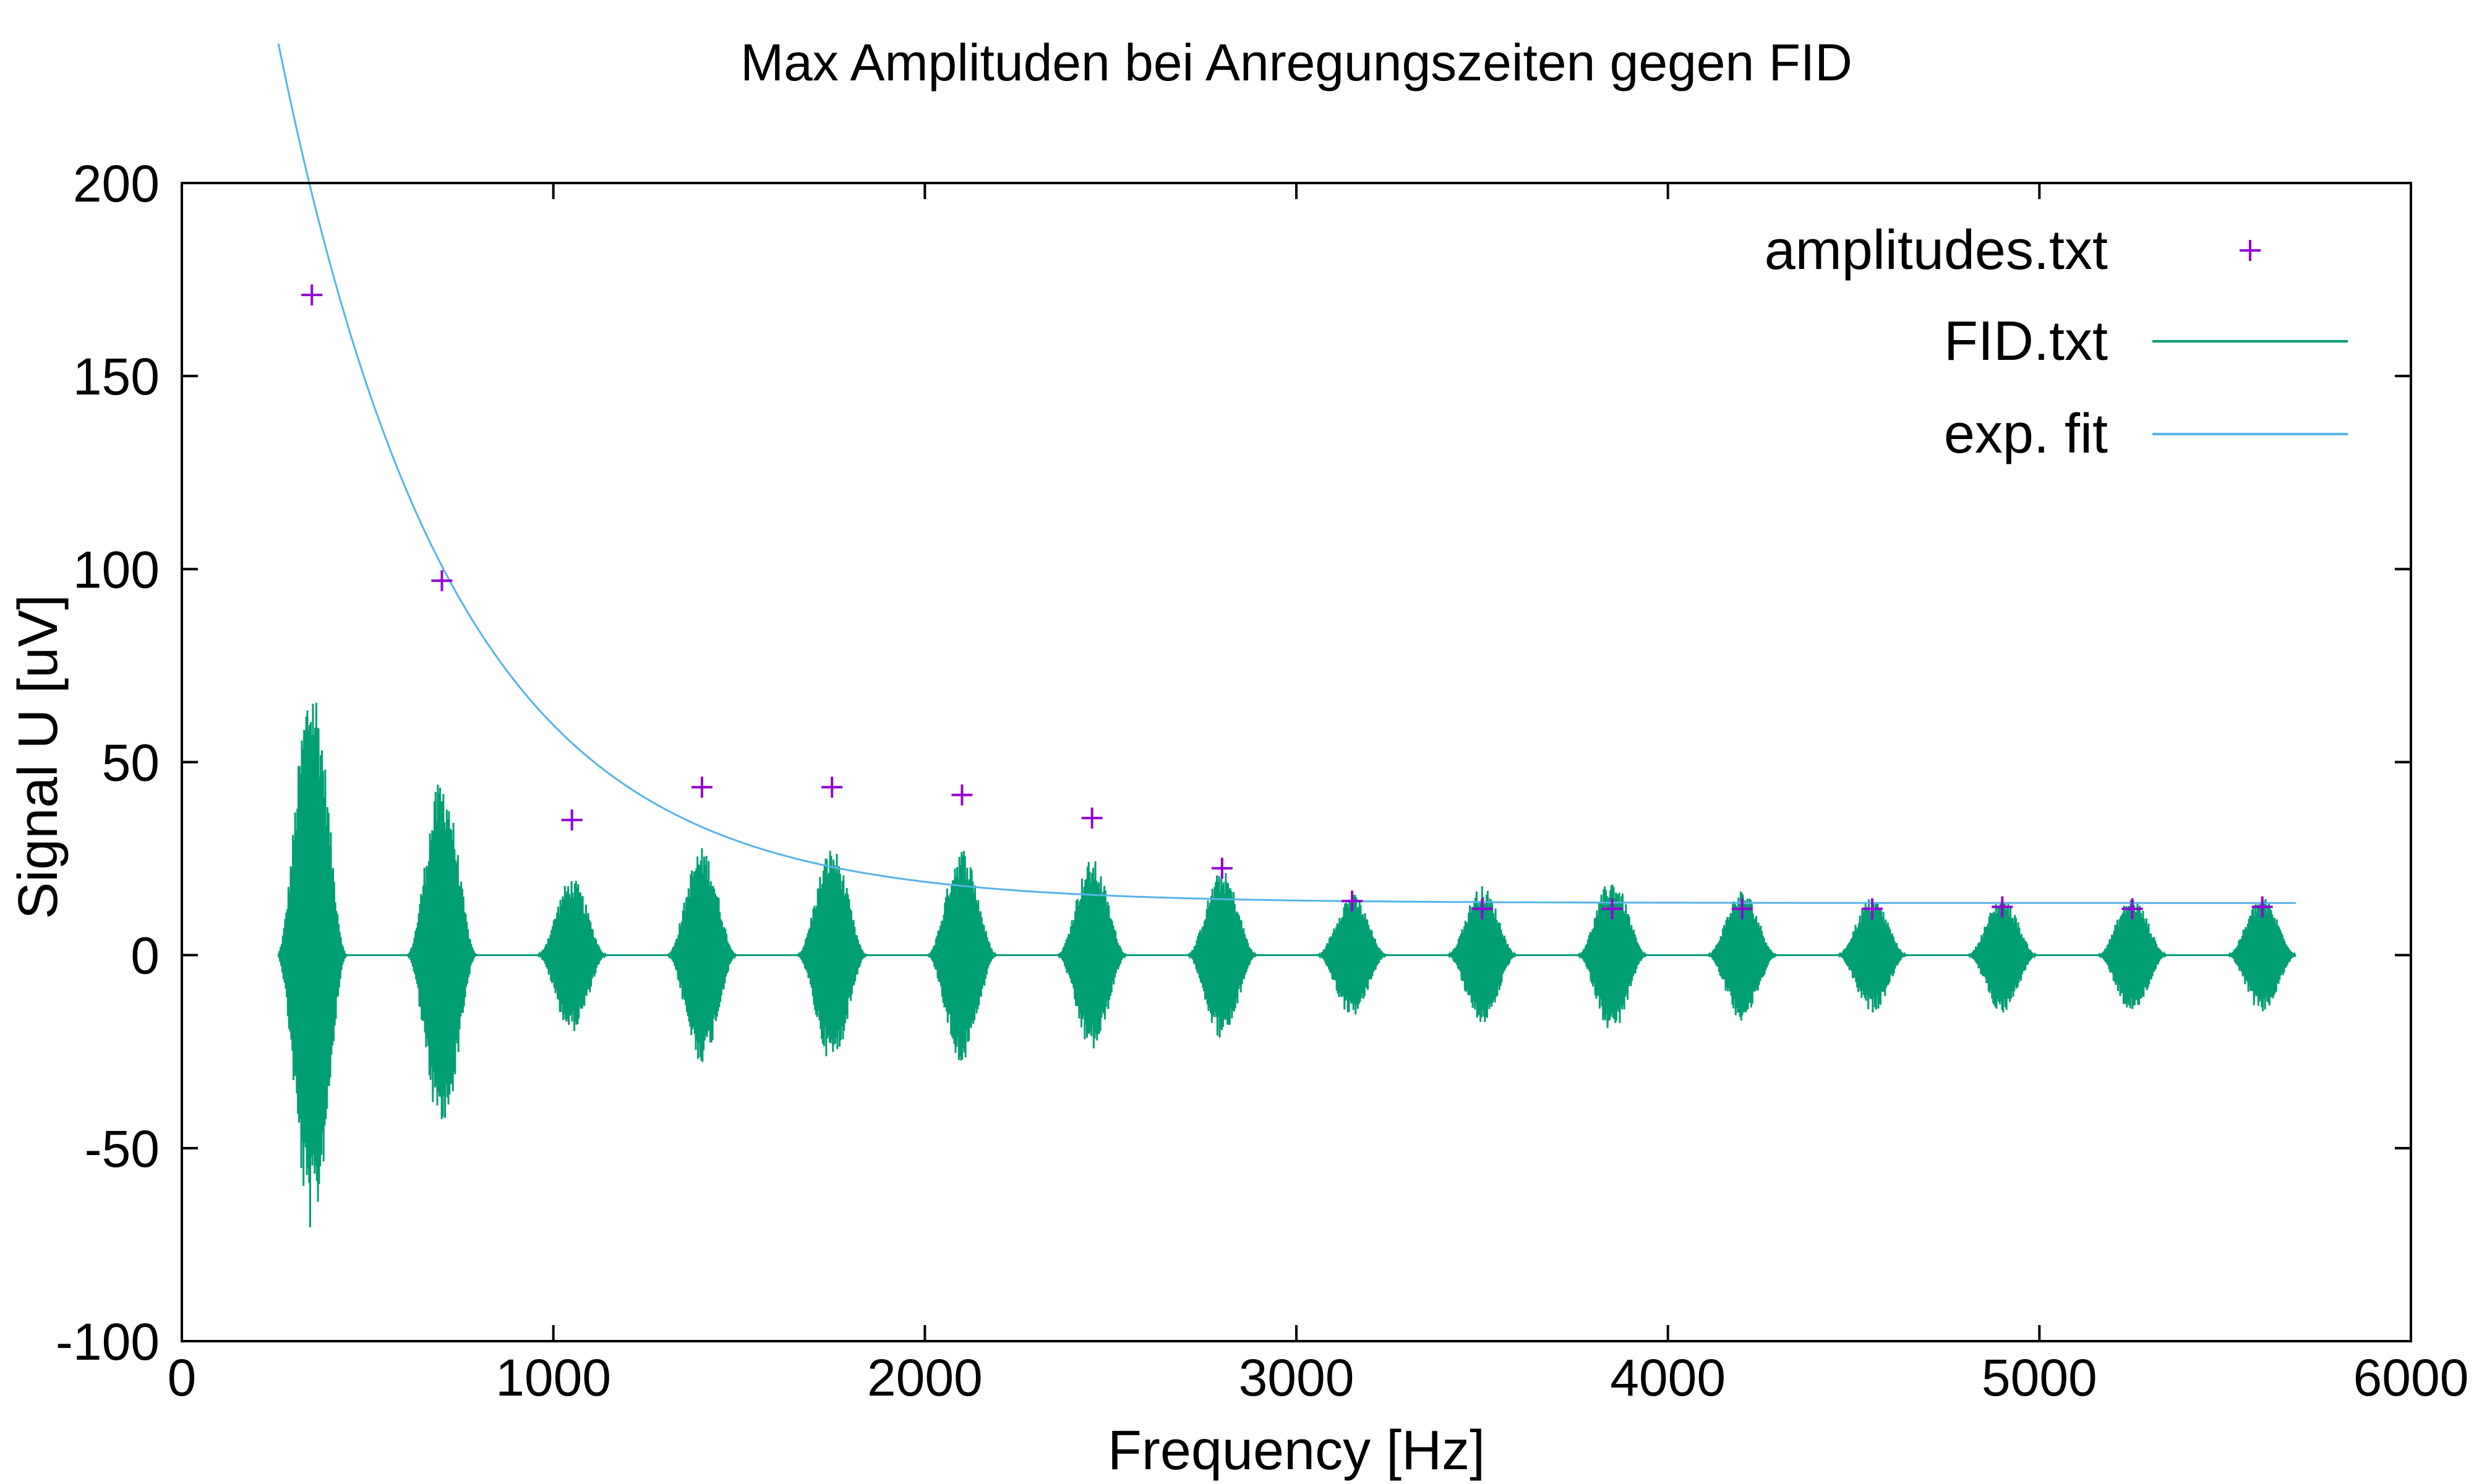 The width and height of the screenshot is (2474, 1484). Describe the element at coordinates (182, 1378) in the screenshot. I see `x-tick-label: 0` at that location.